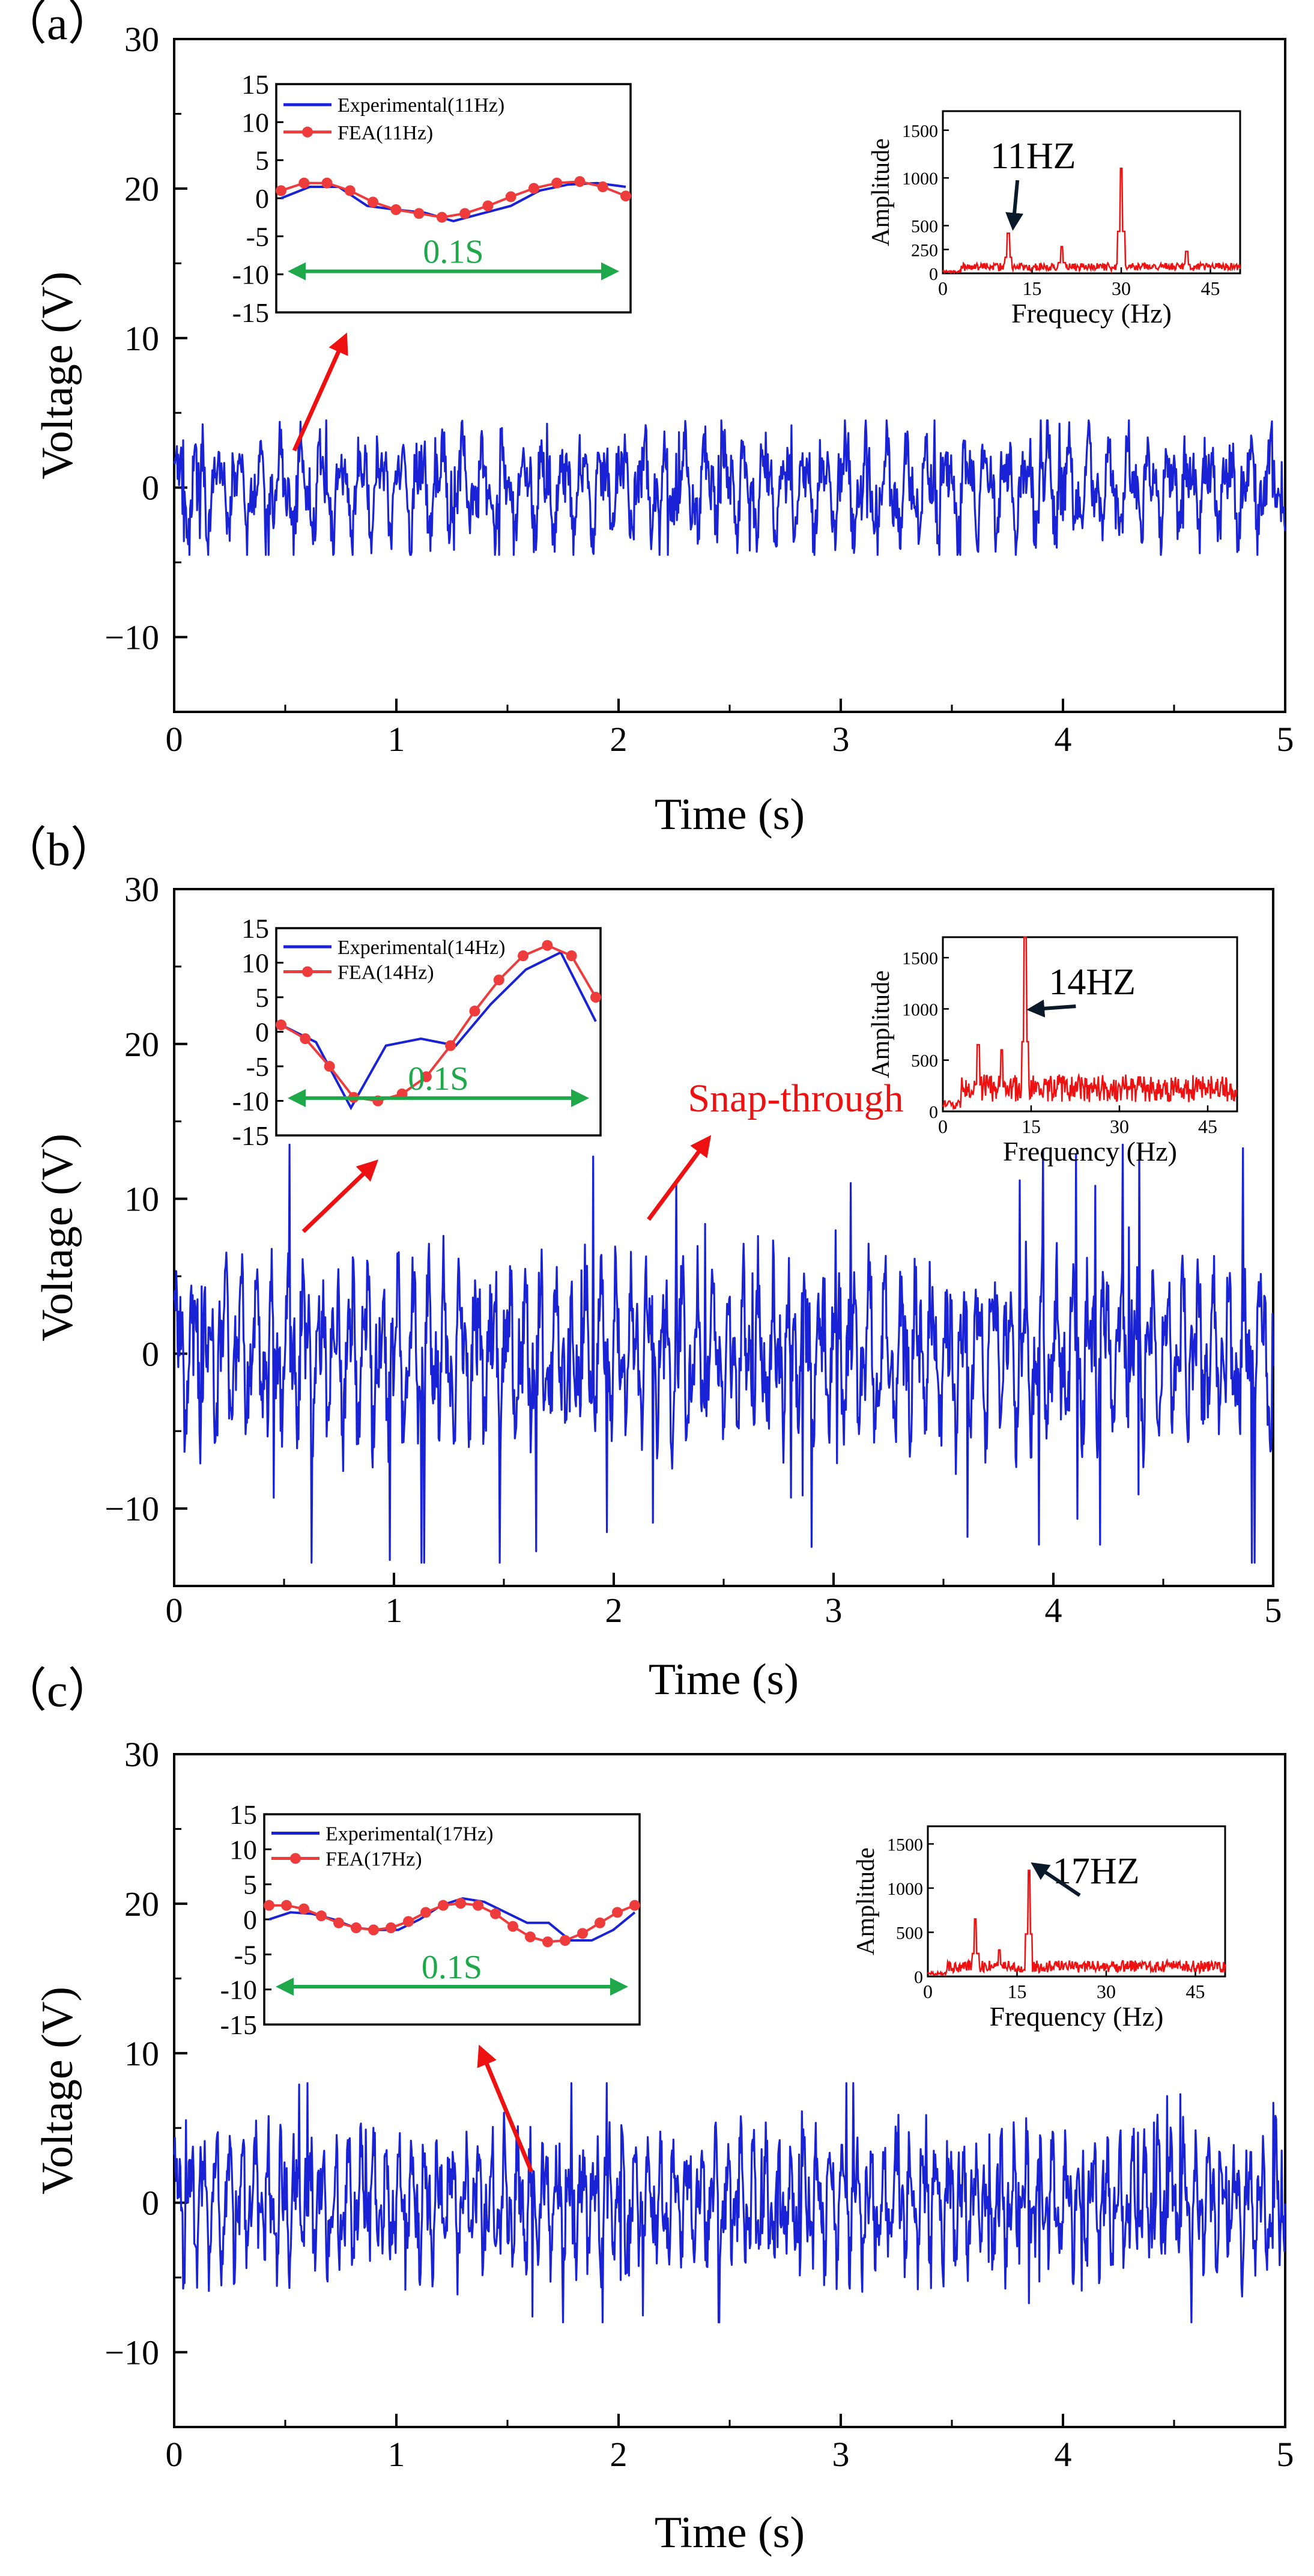  What do you see at coordinates (150, 488) in the screenshot?
I see `y-tick-label: 0` at bounding box center [150, 488].